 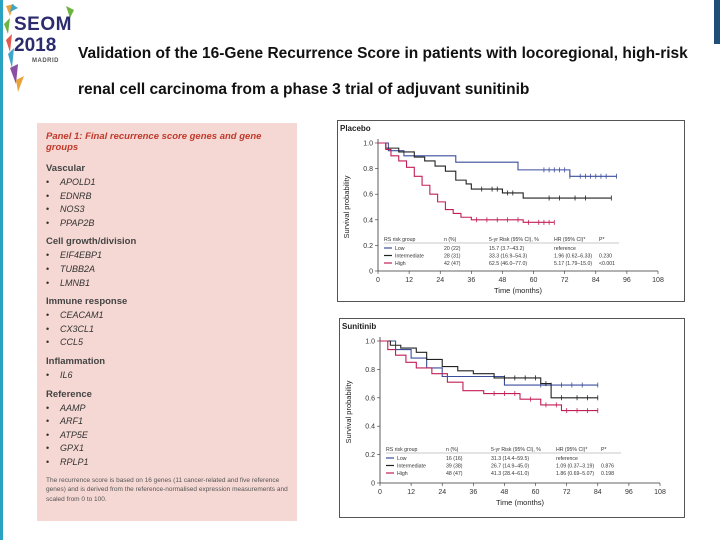 I want to click on gene-item: RPLP1, so click(x=167, y=463).